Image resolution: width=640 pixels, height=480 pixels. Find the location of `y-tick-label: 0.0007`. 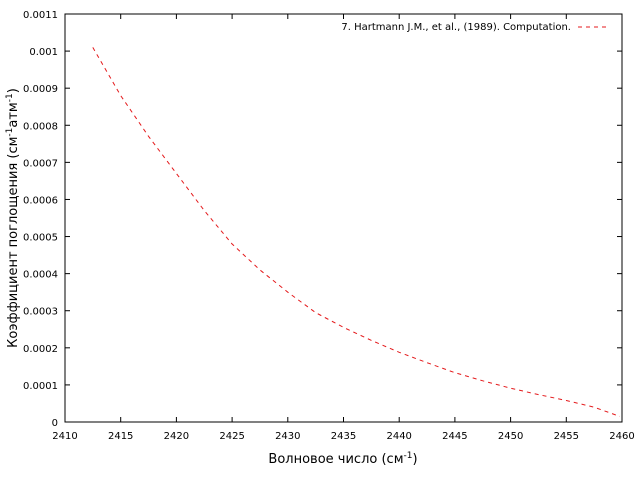

y-tick-label: 0.0007 is located at coordinates (40, 163).